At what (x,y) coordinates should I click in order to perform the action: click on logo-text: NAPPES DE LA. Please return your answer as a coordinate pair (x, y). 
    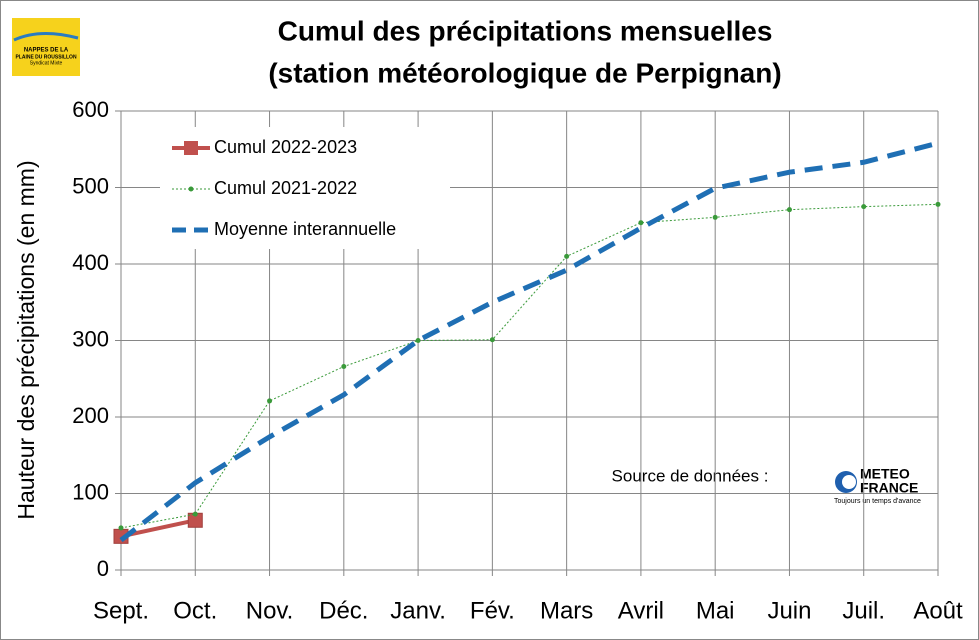
    Looking at the image, I should click on (46, 51).